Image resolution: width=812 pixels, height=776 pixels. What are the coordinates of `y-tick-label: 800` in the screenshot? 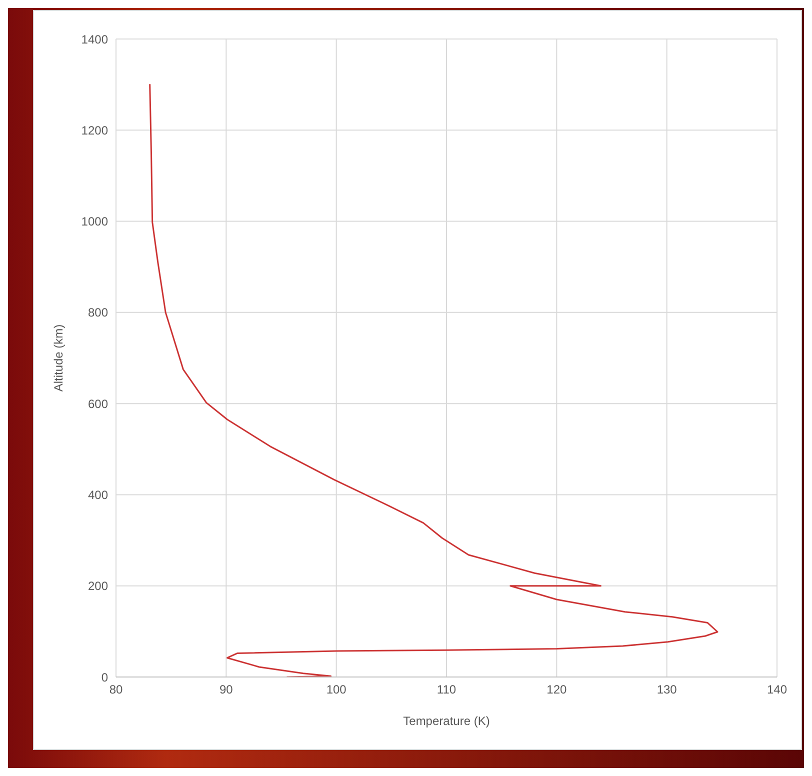 It's located at (98, 313).